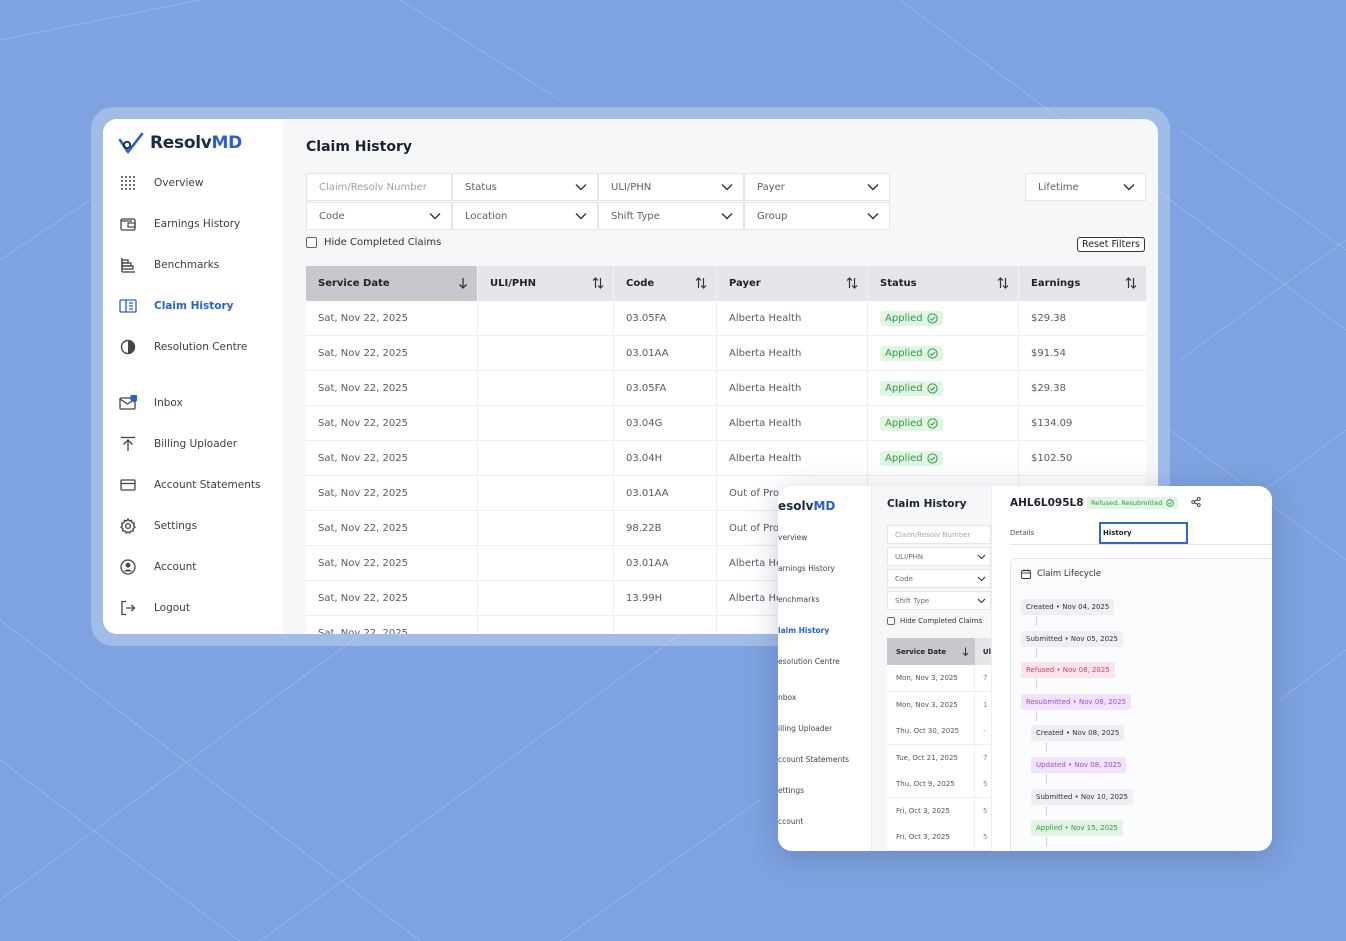  Describe the element at coordinates (921, 651) in the screenshot. I see `column-label: Service Date` at that location.